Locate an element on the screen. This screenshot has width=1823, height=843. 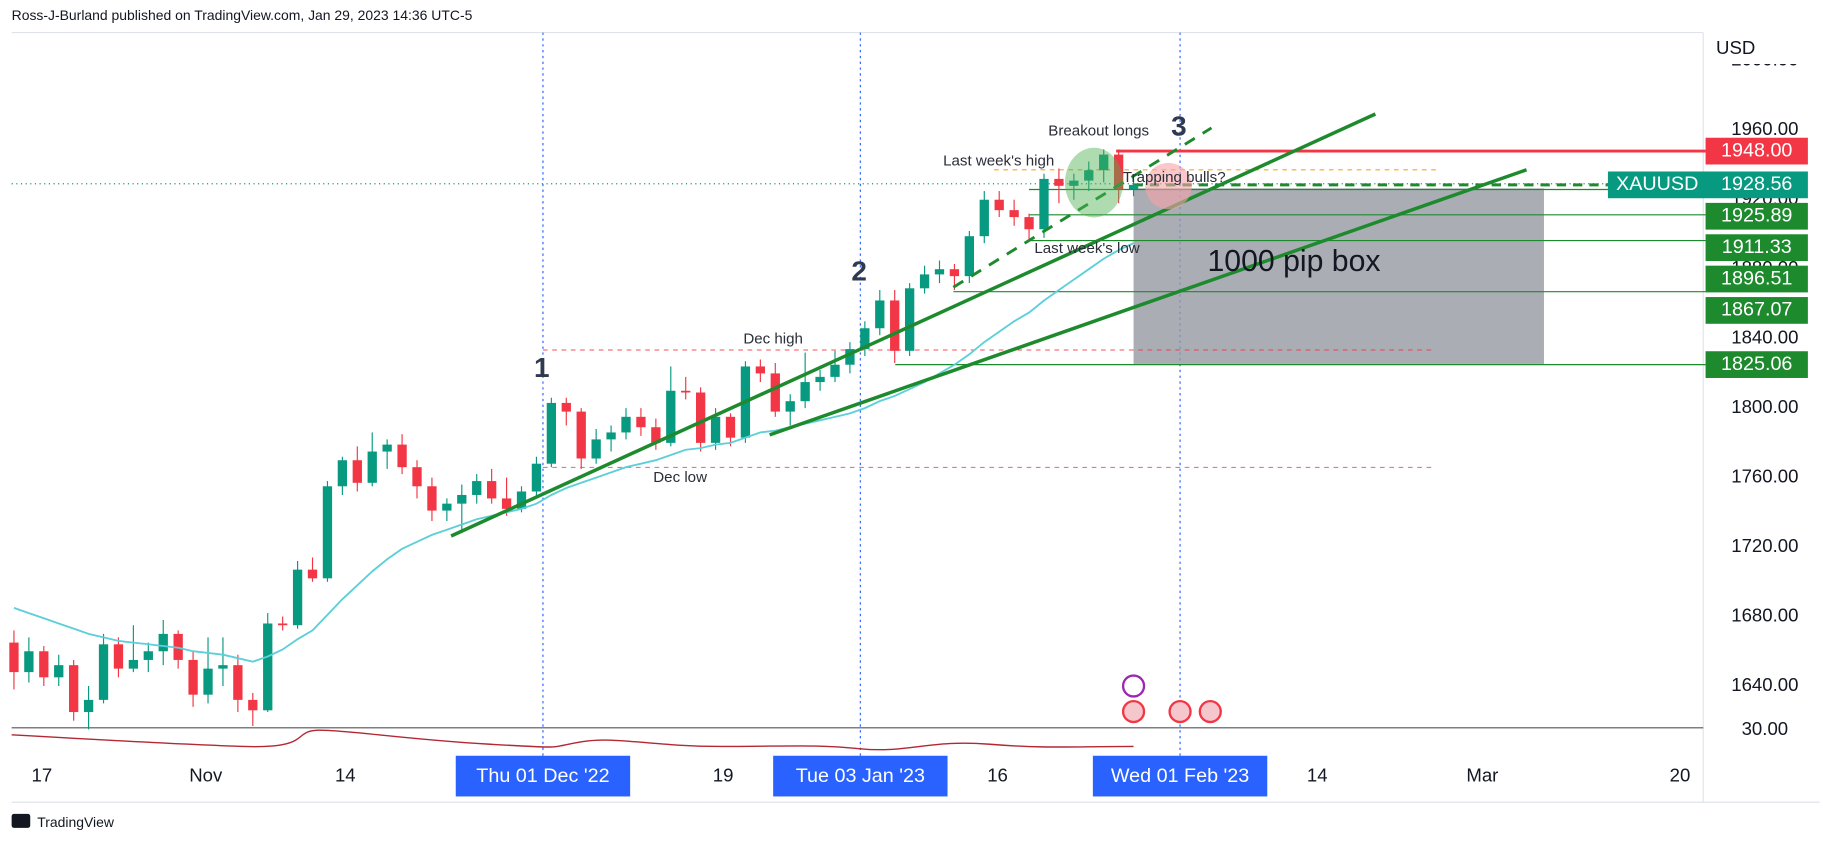
y-tick-label: 1960.00 is located at coordinates (1764, 128).